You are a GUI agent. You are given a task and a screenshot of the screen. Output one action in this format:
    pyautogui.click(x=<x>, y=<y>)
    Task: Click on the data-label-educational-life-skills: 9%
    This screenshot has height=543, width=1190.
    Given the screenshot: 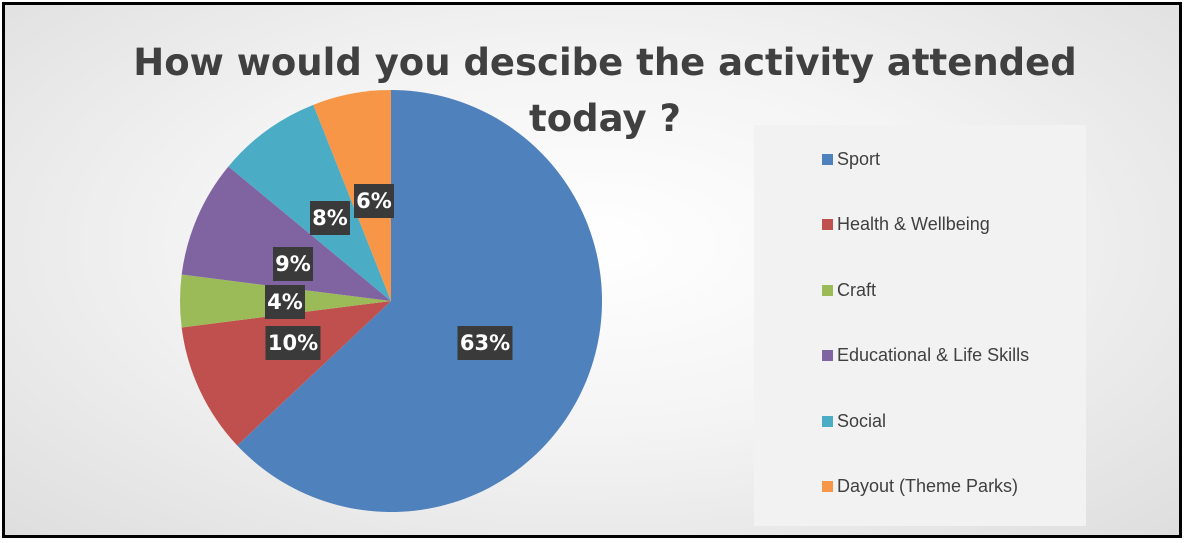 What is the action you would take?
    pyautogui.click(x=293, y=264)
    